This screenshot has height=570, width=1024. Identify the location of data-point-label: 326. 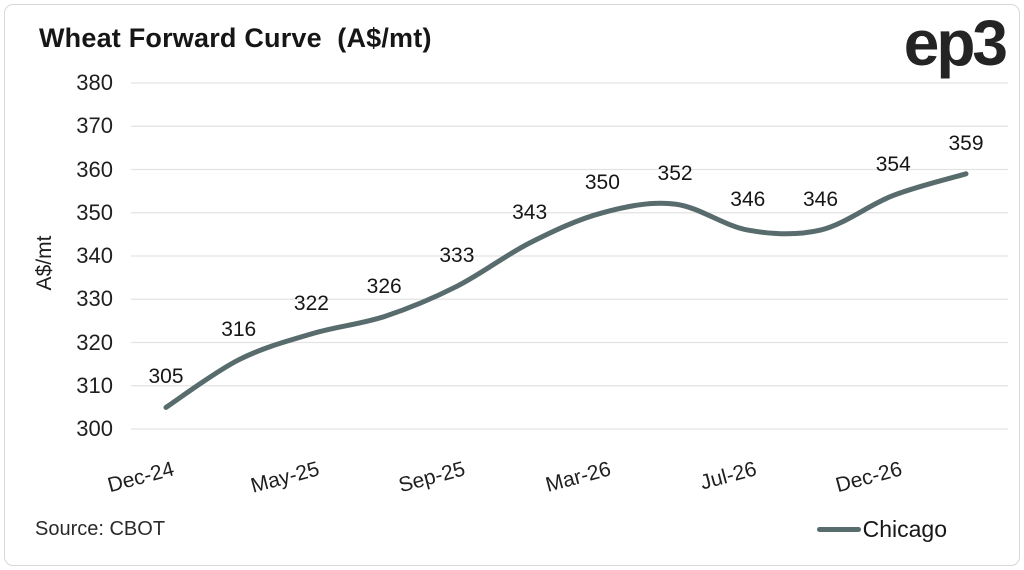
(384, 286).